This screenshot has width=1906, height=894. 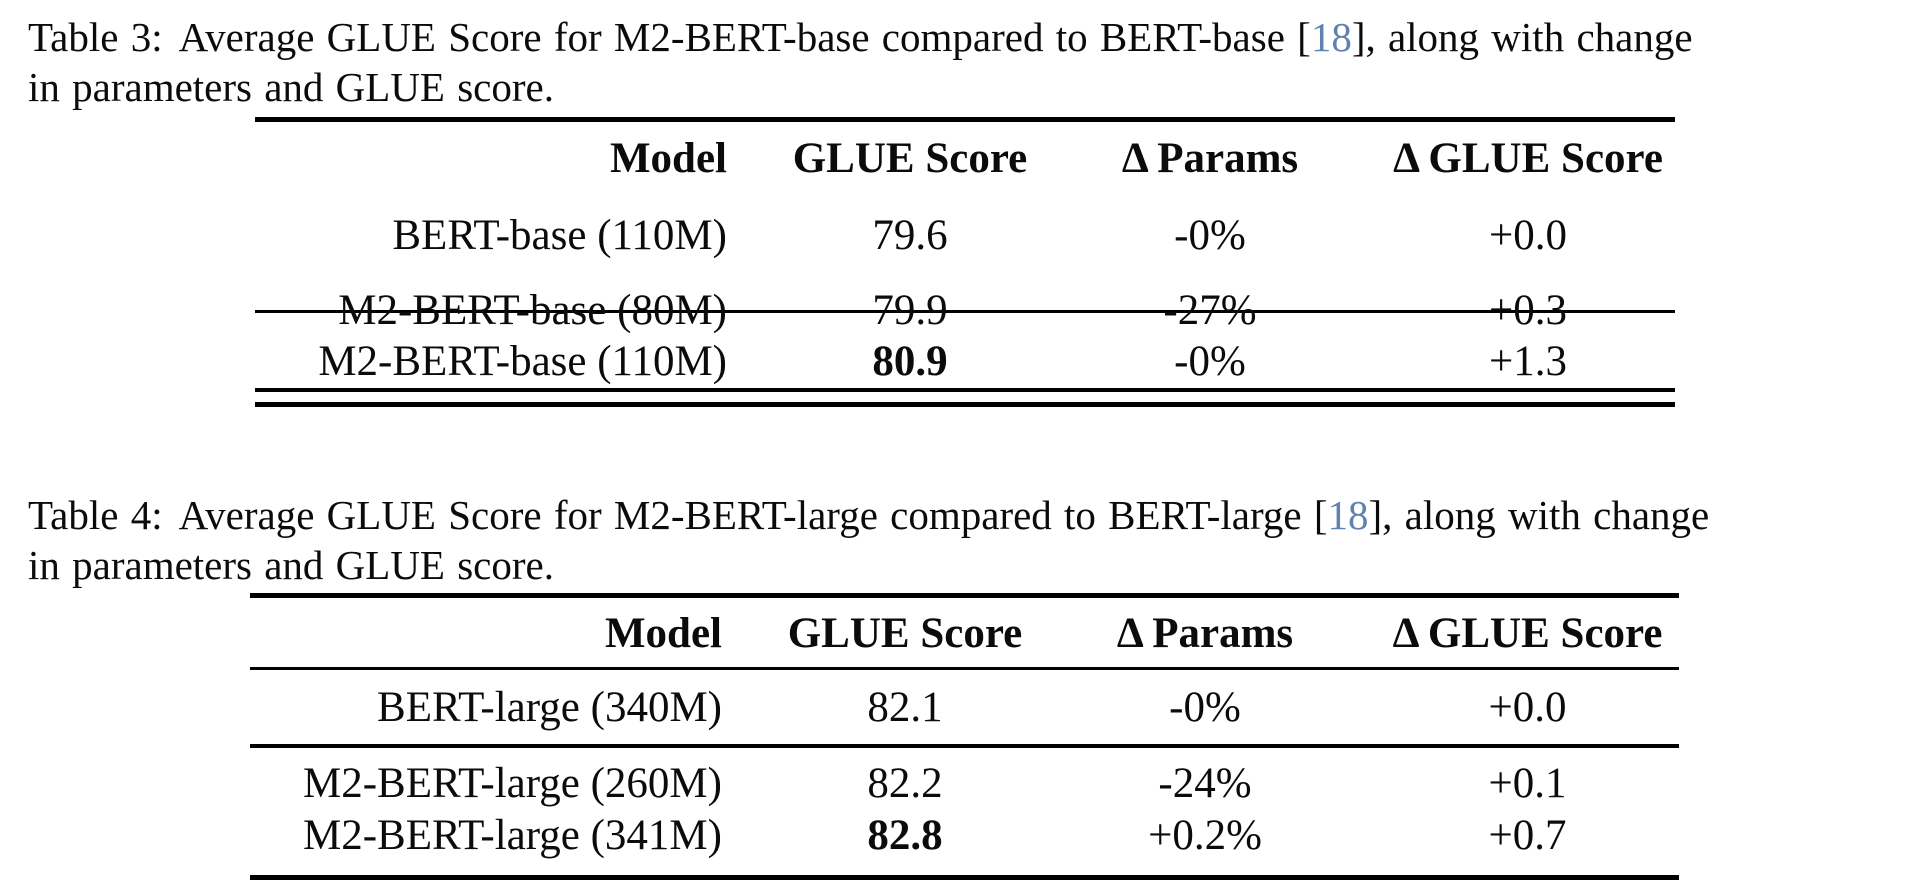 I want to click on cell-glue-score: 82.1, so click(x=905, y=707).